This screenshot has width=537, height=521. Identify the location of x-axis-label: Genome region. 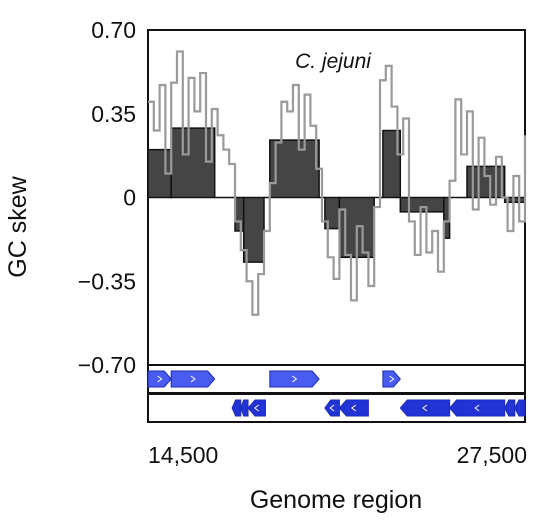
(336, 500).